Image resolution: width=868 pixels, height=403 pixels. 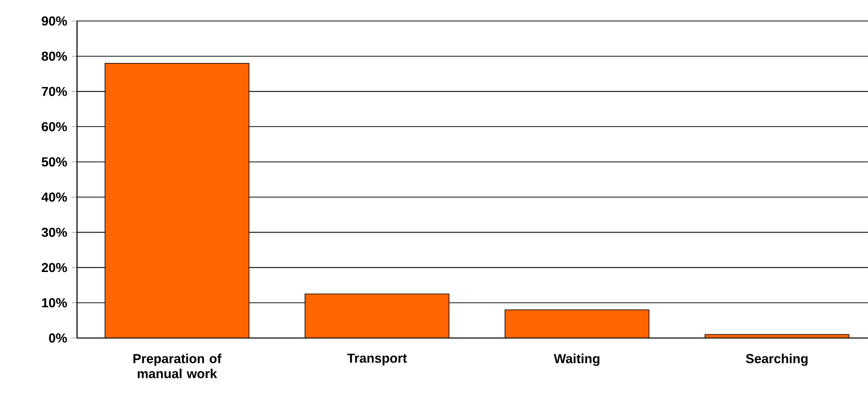 What do you see at coordinates (177, 366) in the screenshot?
I see `x-tick-label: Preparation of manual work` at bounding box center [177, 366].